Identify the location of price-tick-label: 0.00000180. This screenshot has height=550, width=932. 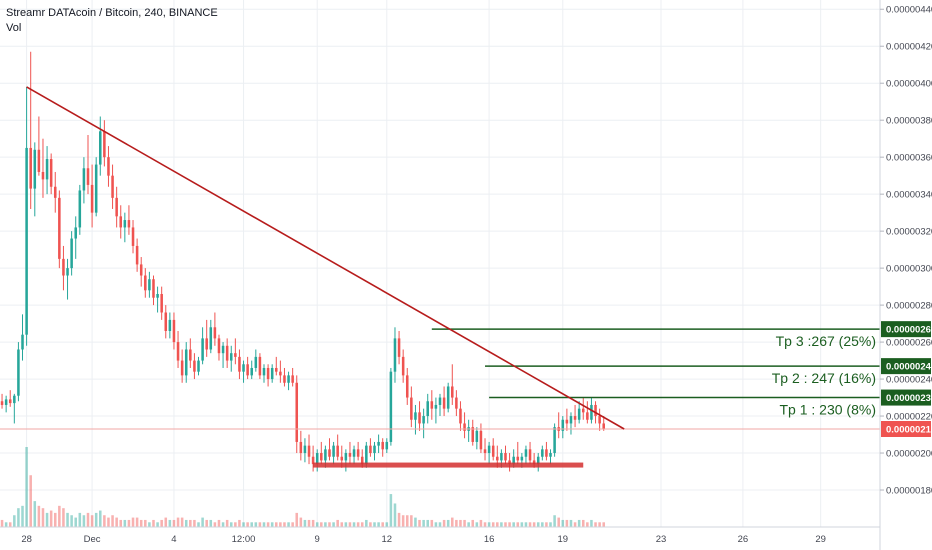
(909, 491).